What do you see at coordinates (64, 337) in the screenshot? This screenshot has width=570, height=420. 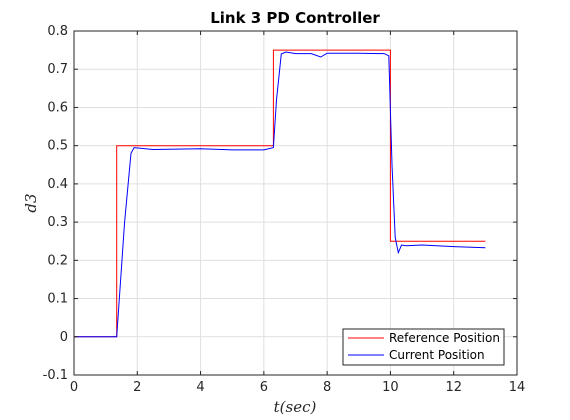 I see `y-tick-label: 0` at bounding box center [64, 337].